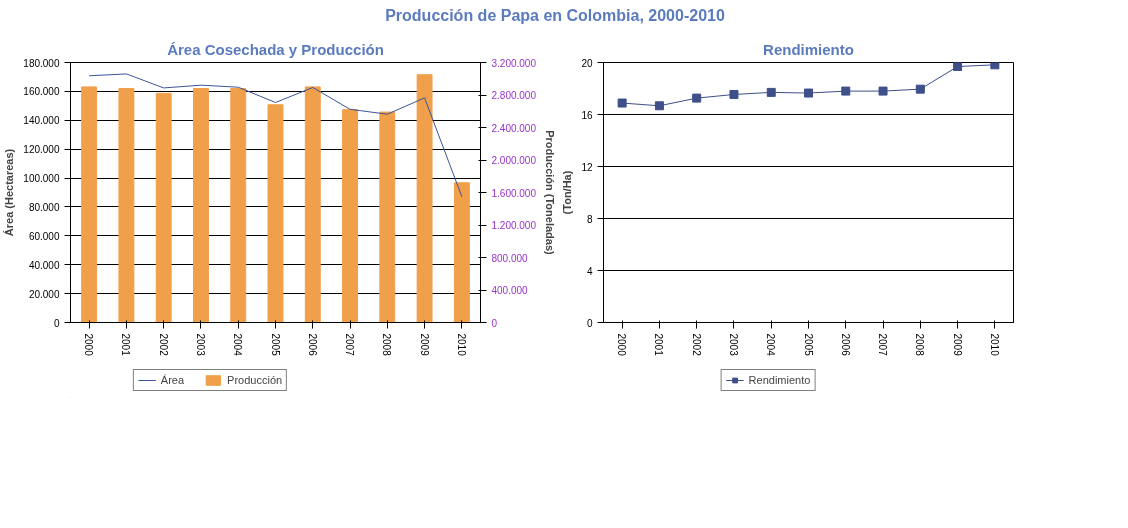  What do you see at coordinates (255, 379) in the screenshot?
I see `legend-label: Producción` at bounding box center [255, 379].